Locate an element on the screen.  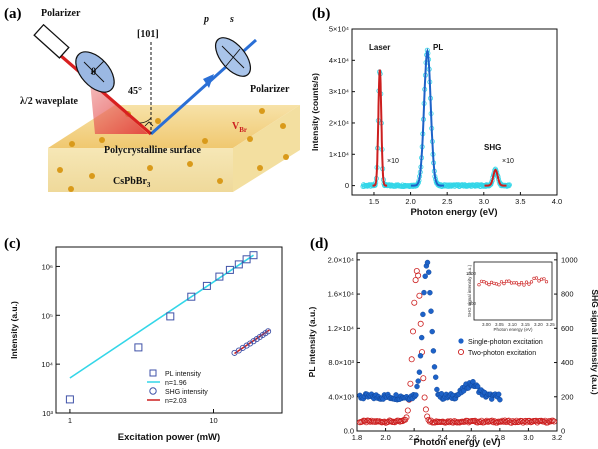
d-ytick-label: 1.2×10⁴ is located at coordinates (341, 328).